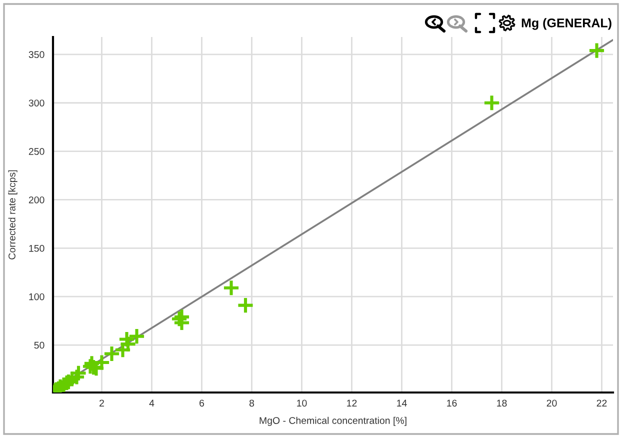  Describe the element at coordinates (151, 403) in the screenshot. I see `x-tick-label: 4` at that location.